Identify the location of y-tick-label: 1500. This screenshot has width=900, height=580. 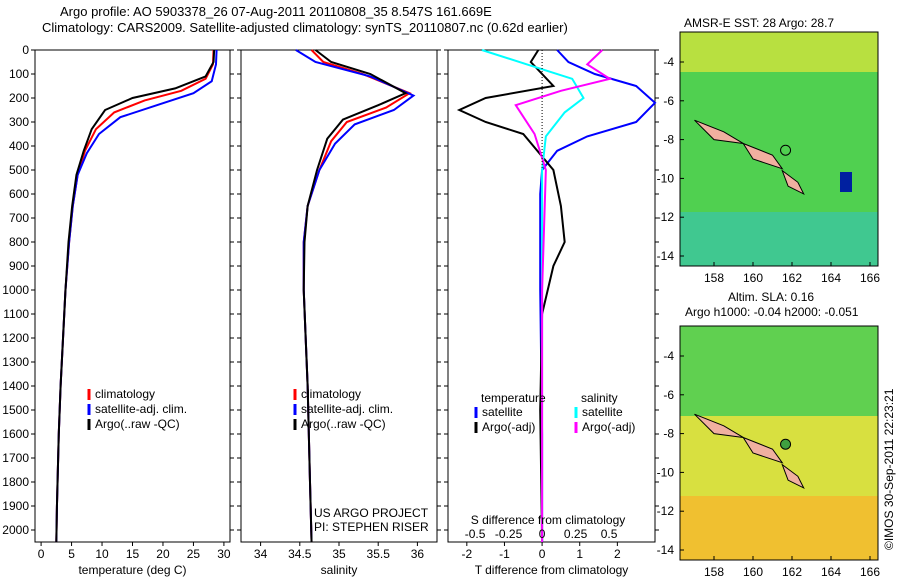
(15, 410).